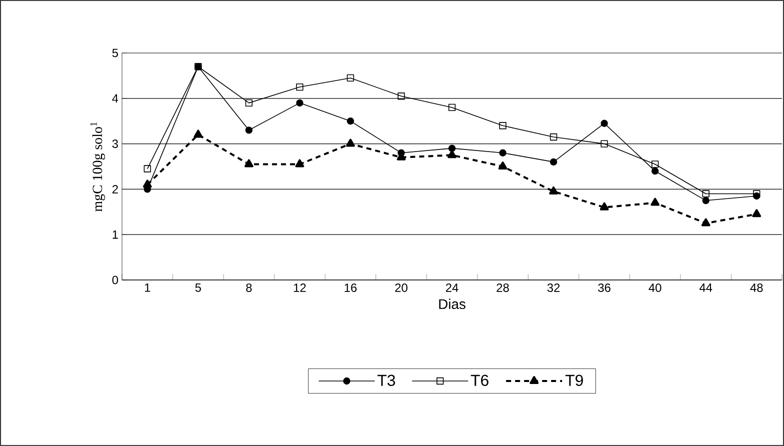  What do you see at coordinates (604, 288) in the screenshot?
I see `x-tick-label: 36` at bounding box center [604, 288].